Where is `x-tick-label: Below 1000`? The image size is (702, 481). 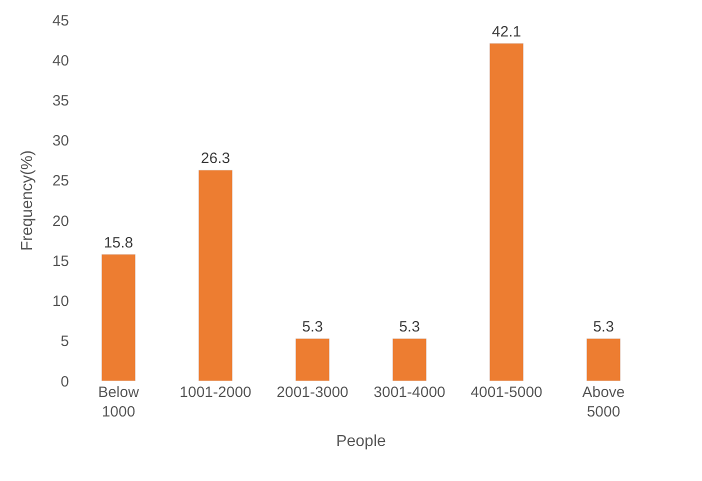
x-tick-label: Below 1000 is located at coordinates (119, 402).